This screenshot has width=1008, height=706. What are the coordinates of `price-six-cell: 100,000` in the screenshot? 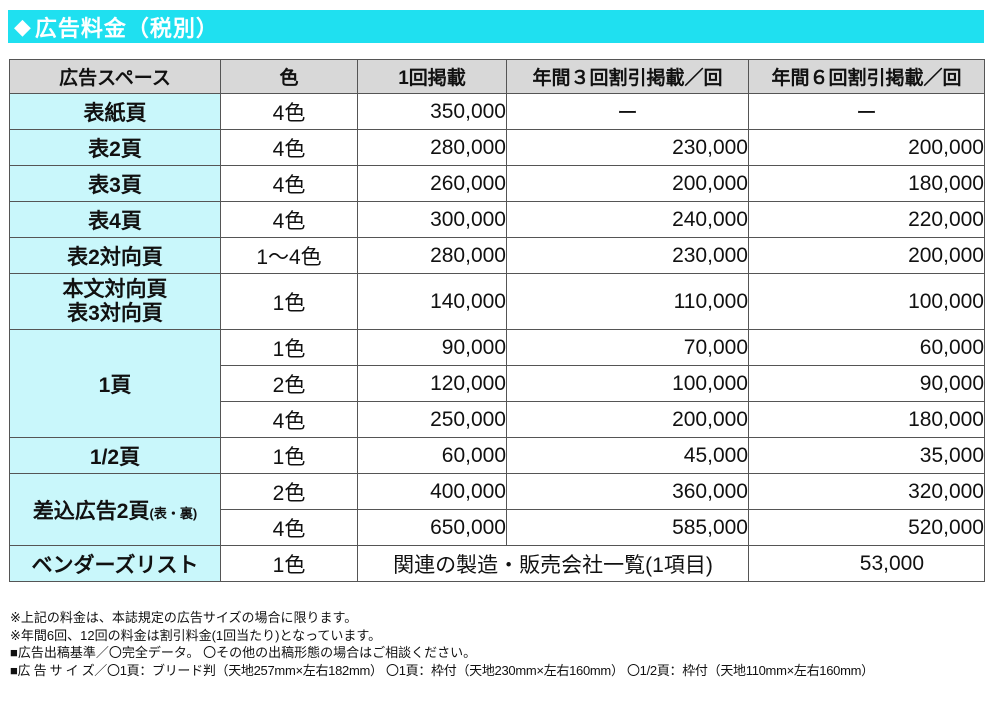 It's located at (866, 301).